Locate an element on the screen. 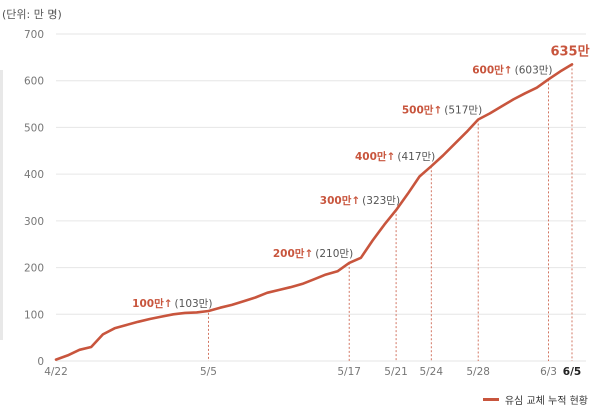  y-tick-label: 300 is located at coordinates (34, 222).